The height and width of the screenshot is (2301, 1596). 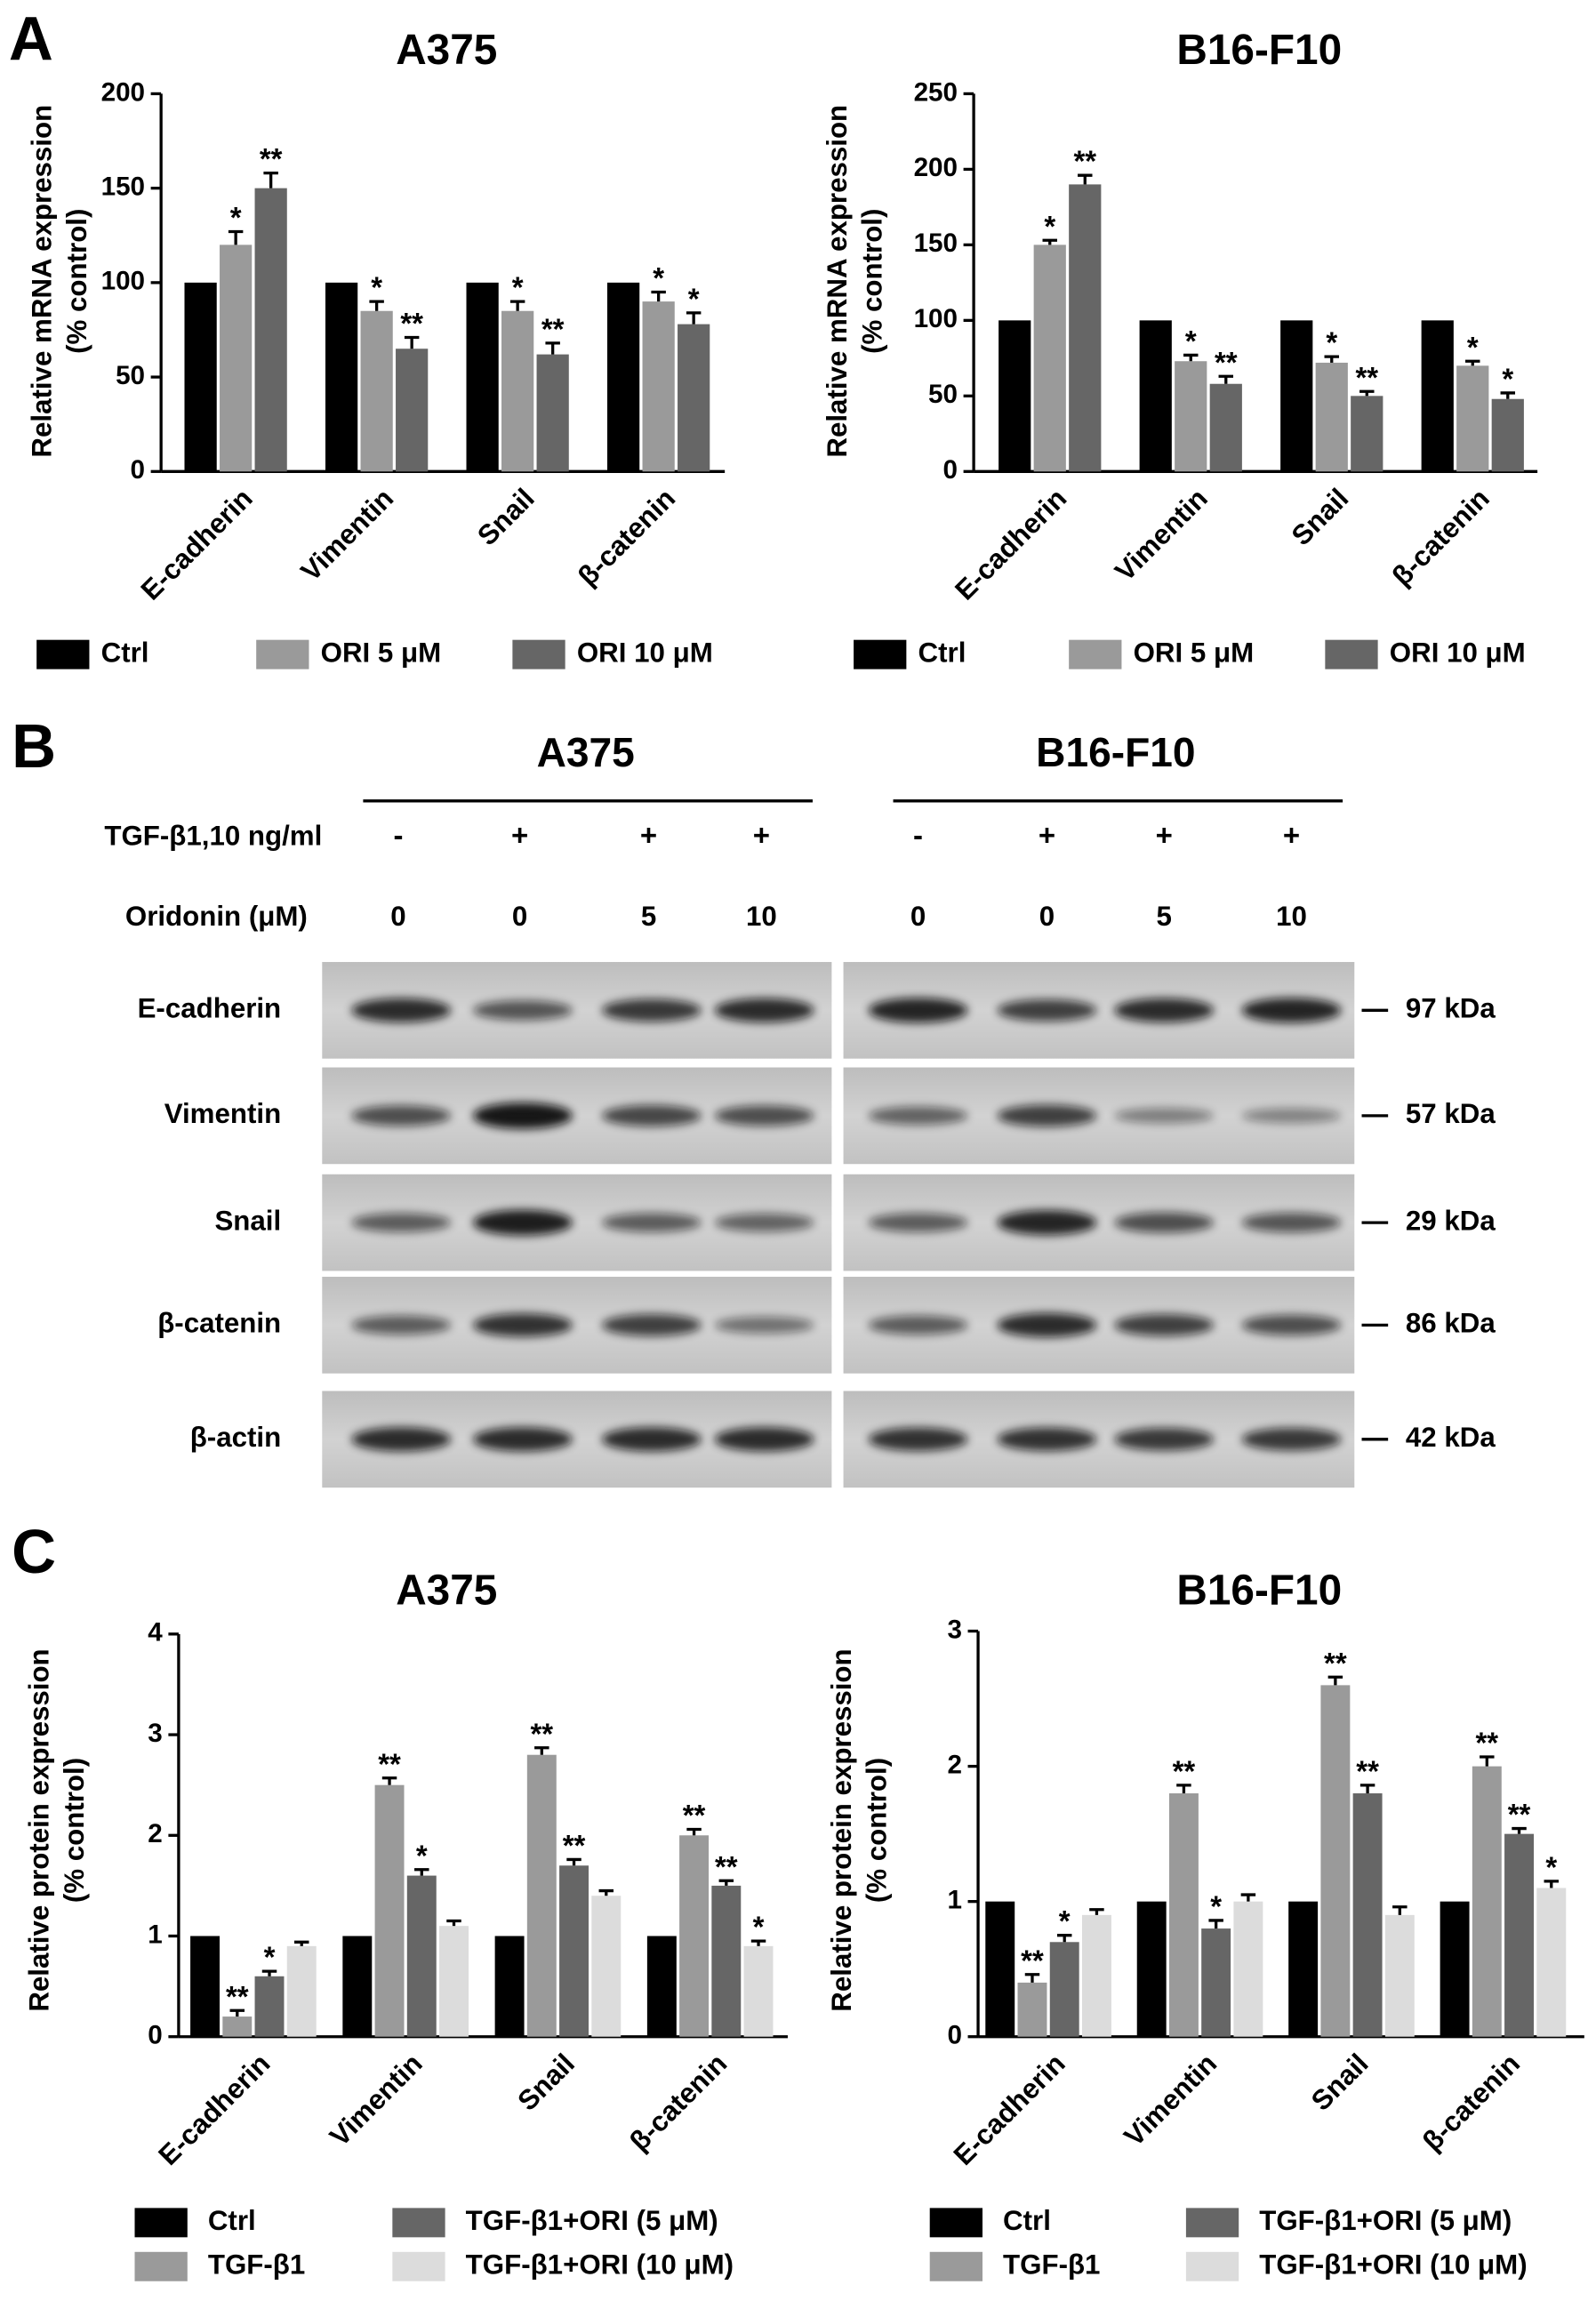 What do you see at coordinates (1115, 752) in the screenshot?
I see `blot-group-title: B16-F10` at bounding box center [1115, 752].